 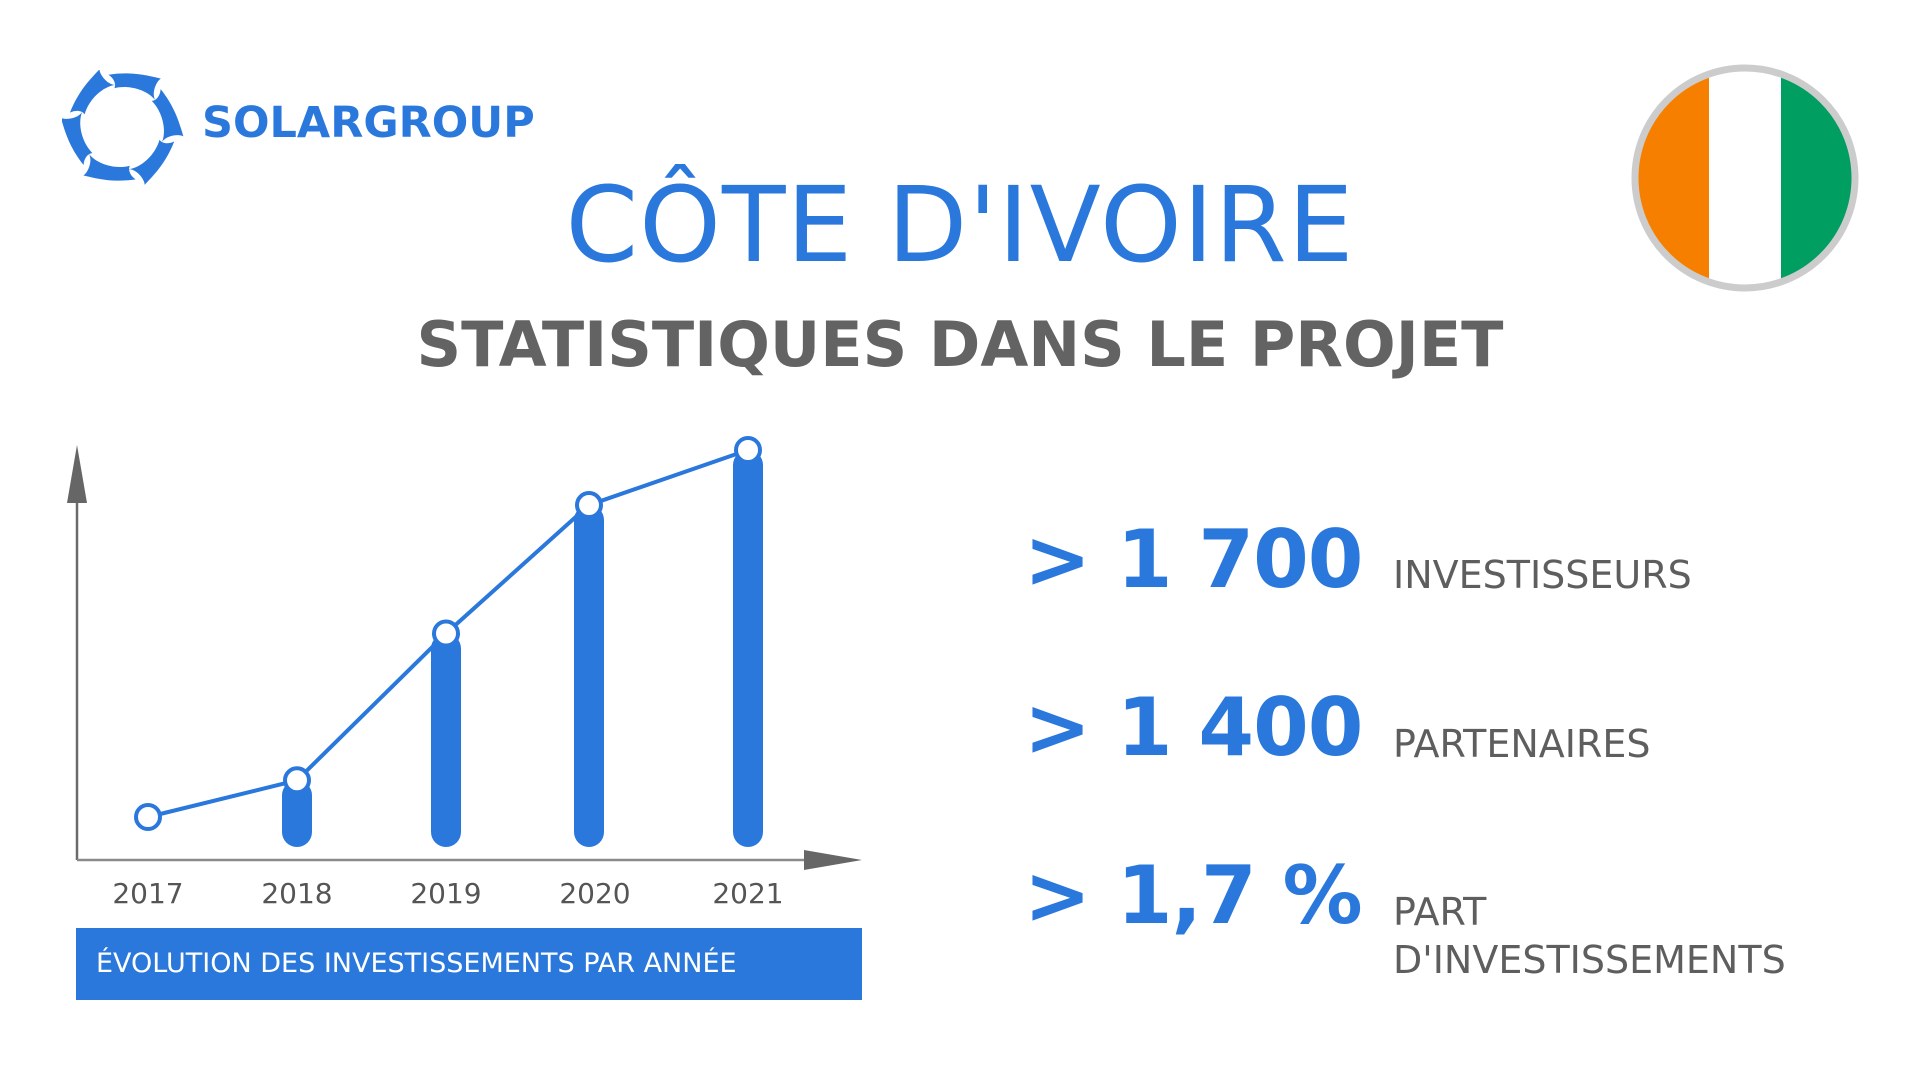 I want to click on brand-name: SOLARGROUP, so click(x=368, y=123).